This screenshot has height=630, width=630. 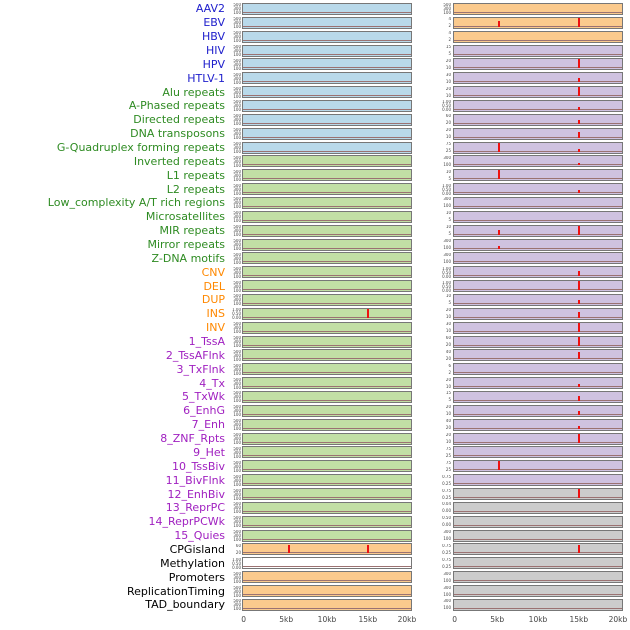 What do you see at coordinates (368, 619) in the screenshot?
I see `x-tick-label: 15kb` at bounding box center [368, 619].